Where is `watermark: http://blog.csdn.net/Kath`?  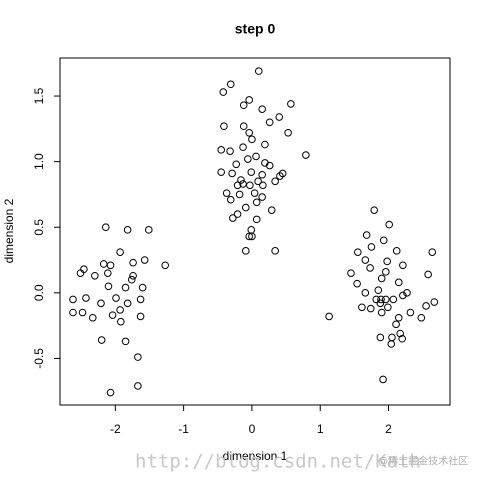 watermark: http://blog.csdn.net/Kath is located at coordinates (278, 462).